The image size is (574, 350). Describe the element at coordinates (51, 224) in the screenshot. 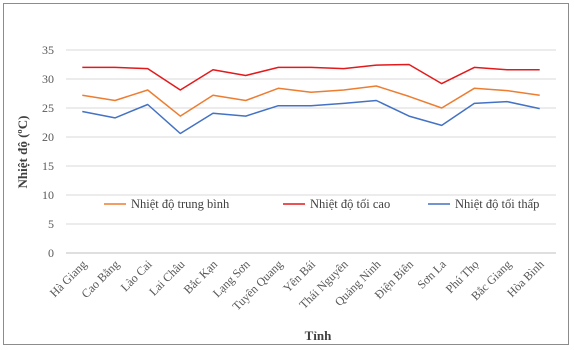

I see `y-tick-label: 5` at that location.